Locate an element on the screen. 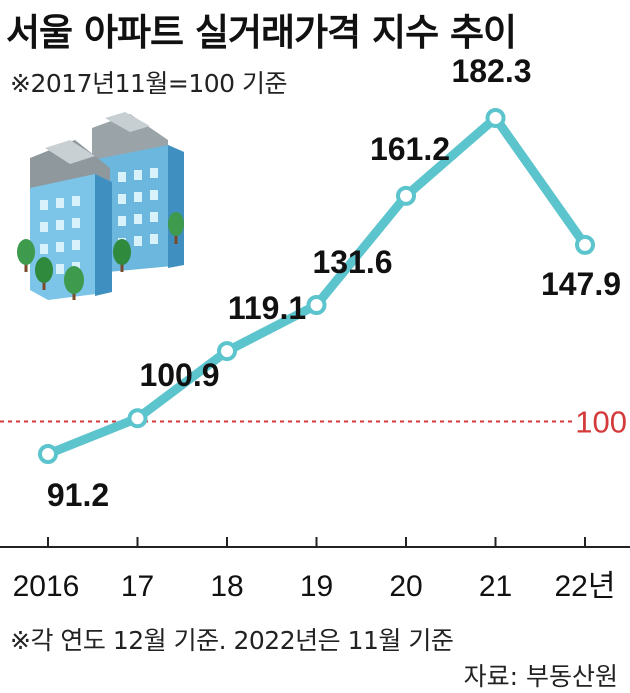  x-tick-label: 2016 is located at coordinates (46, 586).